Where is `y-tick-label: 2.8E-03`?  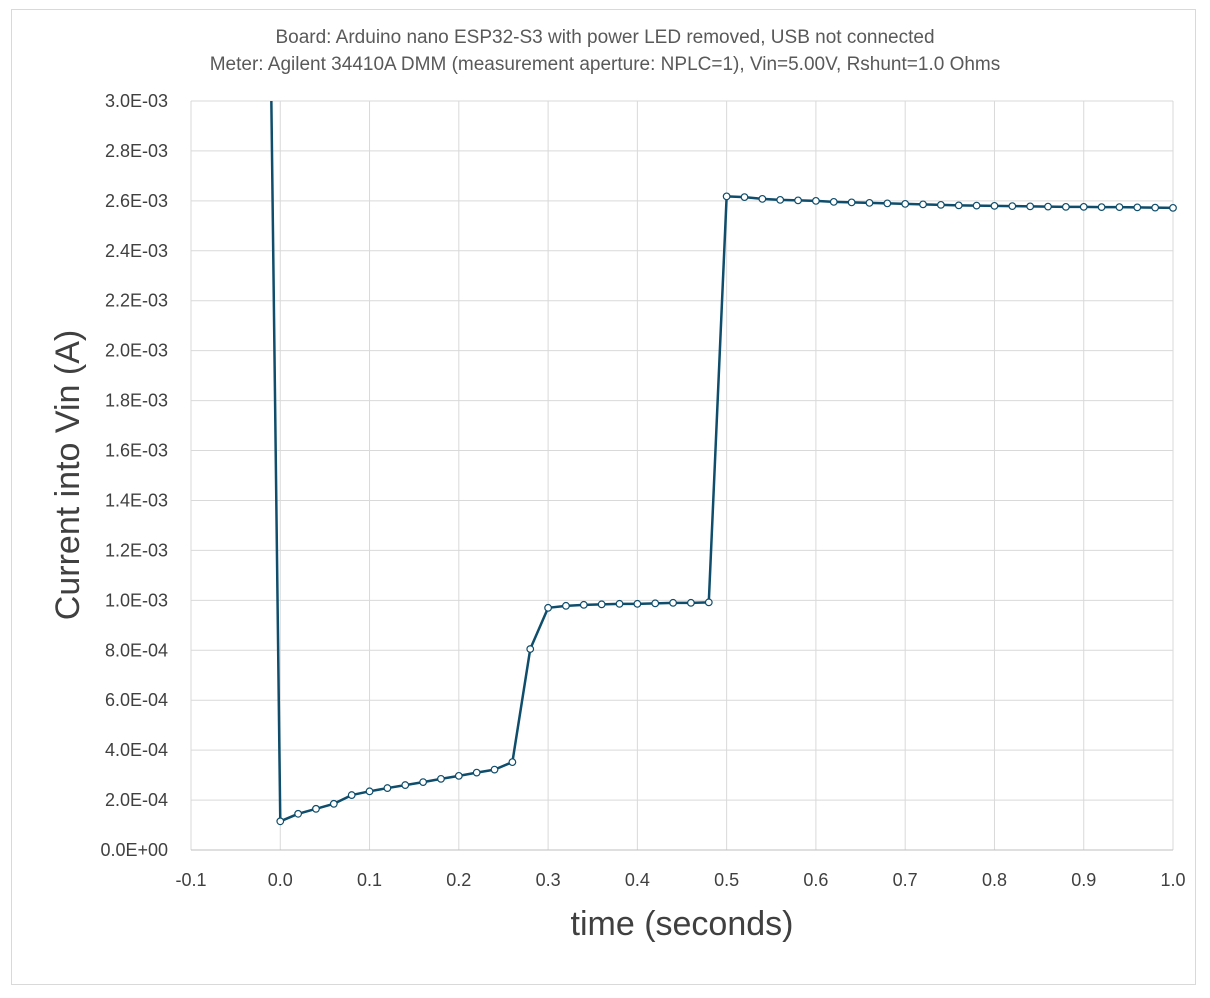
y-tick-label: 2.8E-03 is located at coordinates (136, 151).